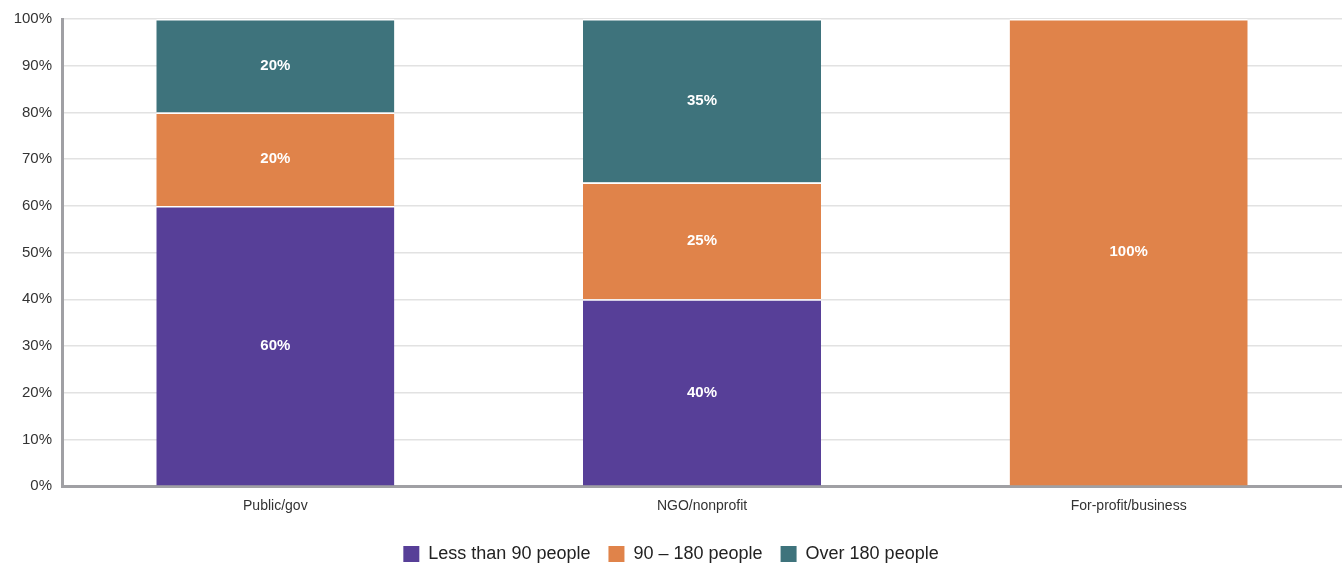 The image size is (1342, 575). I want to click on y-tick-label: 0%, so click(41, 485).